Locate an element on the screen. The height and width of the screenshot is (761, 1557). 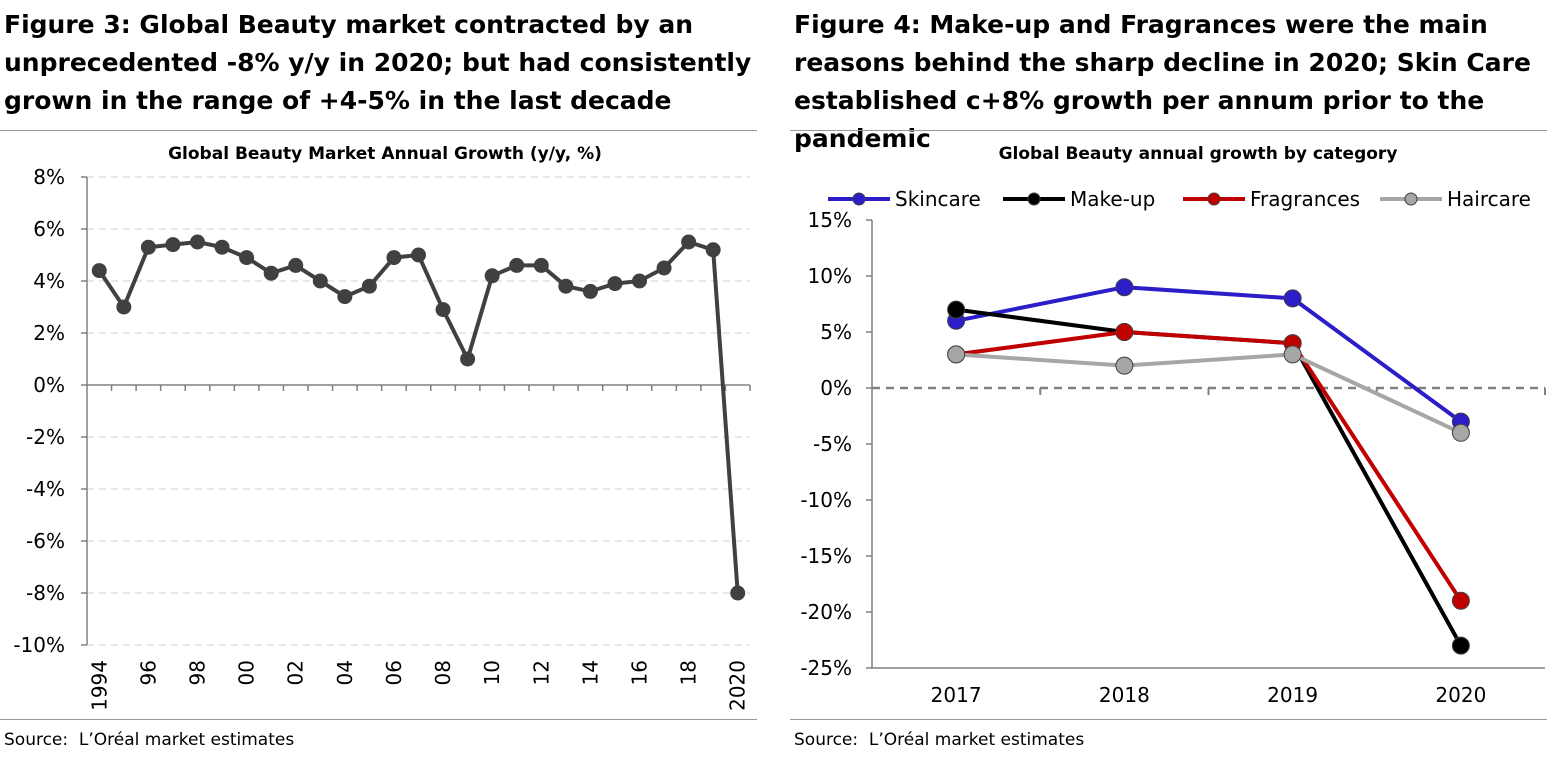
x-tick-label: 2019 is located at coordinates (1292, 695).